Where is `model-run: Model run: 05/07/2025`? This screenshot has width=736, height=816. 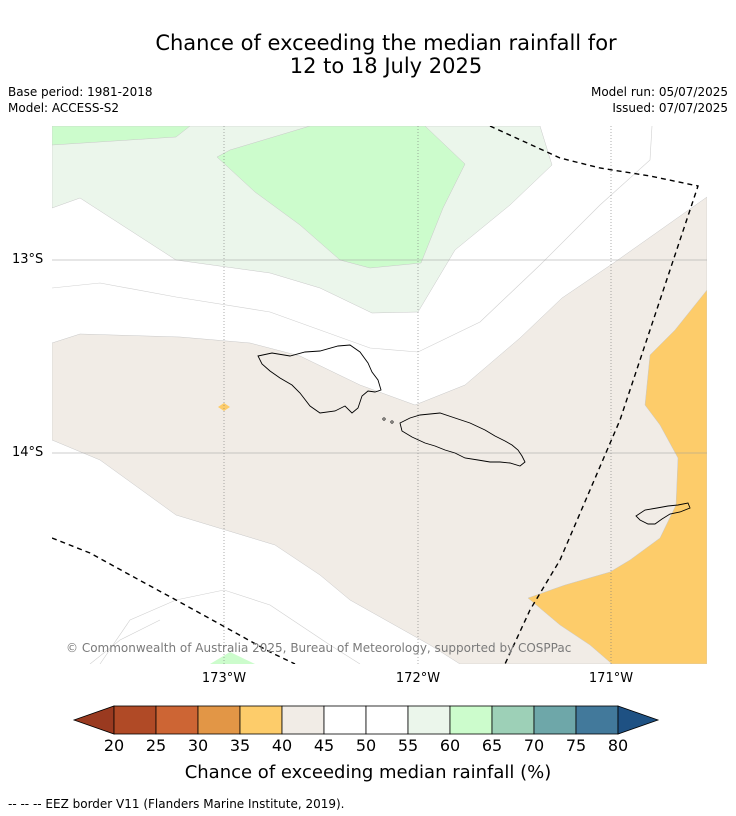 model-run: Model run: 05/07/2025 is located at coordinates (659, 92).